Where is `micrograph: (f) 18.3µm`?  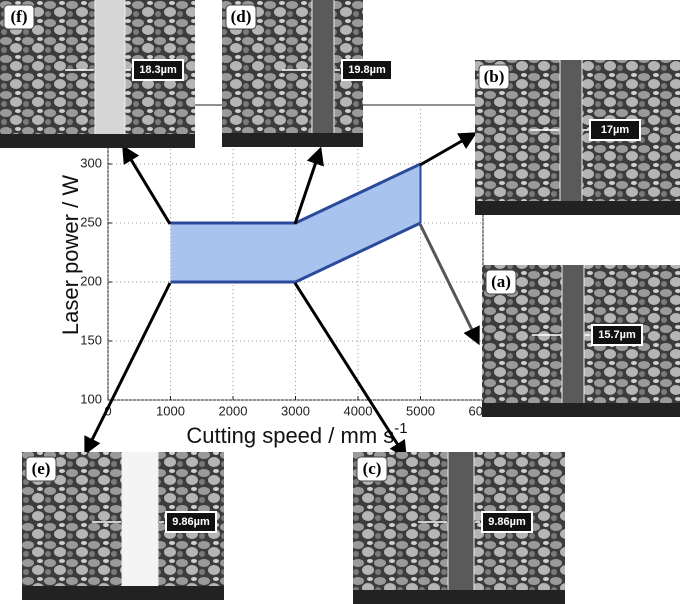 micrograph: (f) 18.3µm is located at coordinates (97, 74).